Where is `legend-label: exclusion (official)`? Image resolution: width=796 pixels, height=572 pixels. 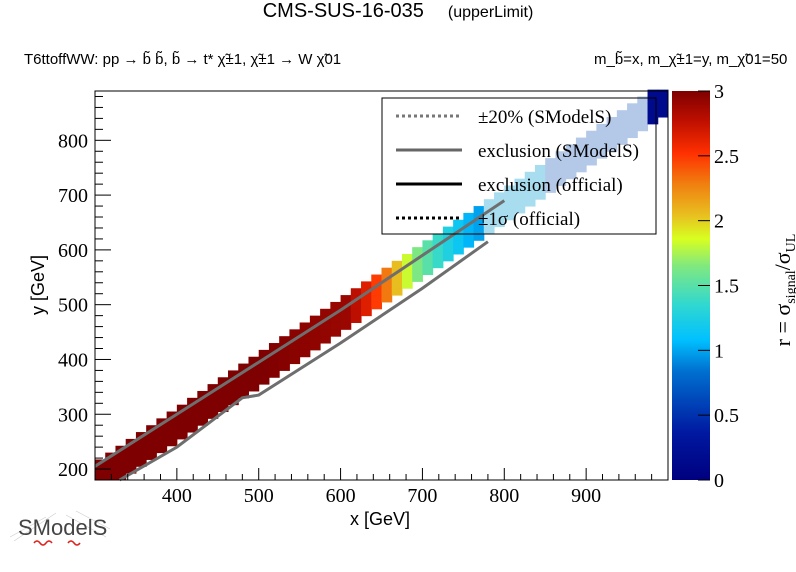
legend-label: exclusion (official) is located at coordinates (550, 185).